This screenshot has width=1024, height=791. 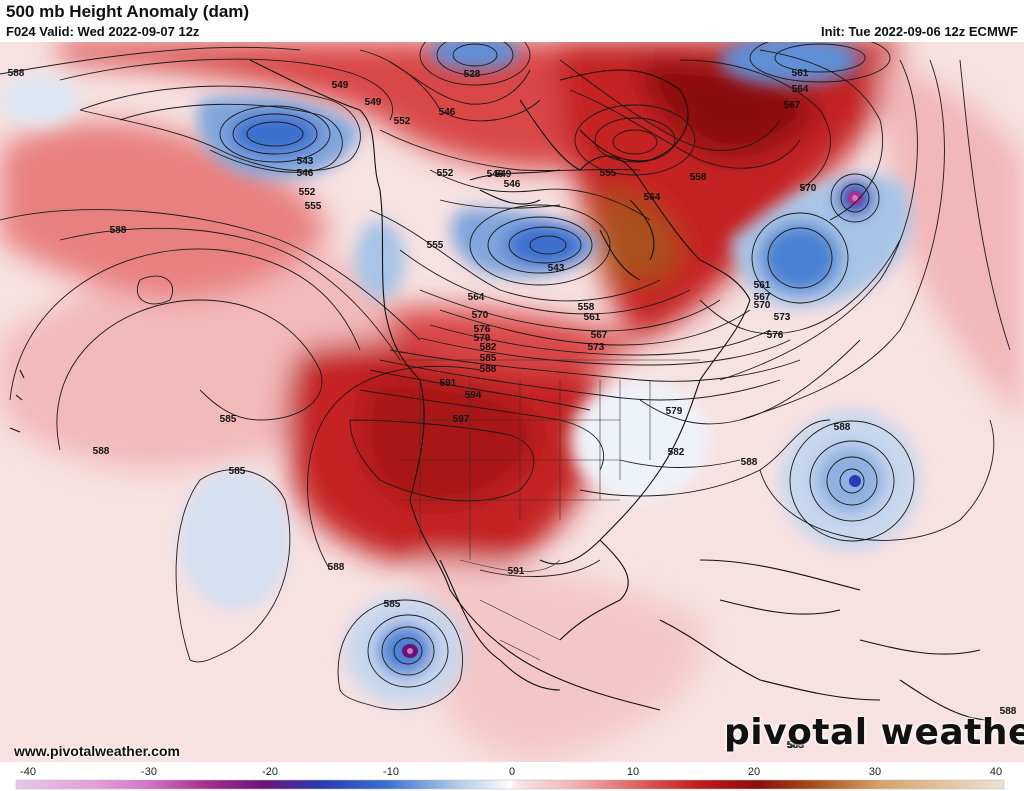 What do you see at coordinates (472, 74) in the screenshot?
I see `contour-label: 528` at bounding box center [472, 74].